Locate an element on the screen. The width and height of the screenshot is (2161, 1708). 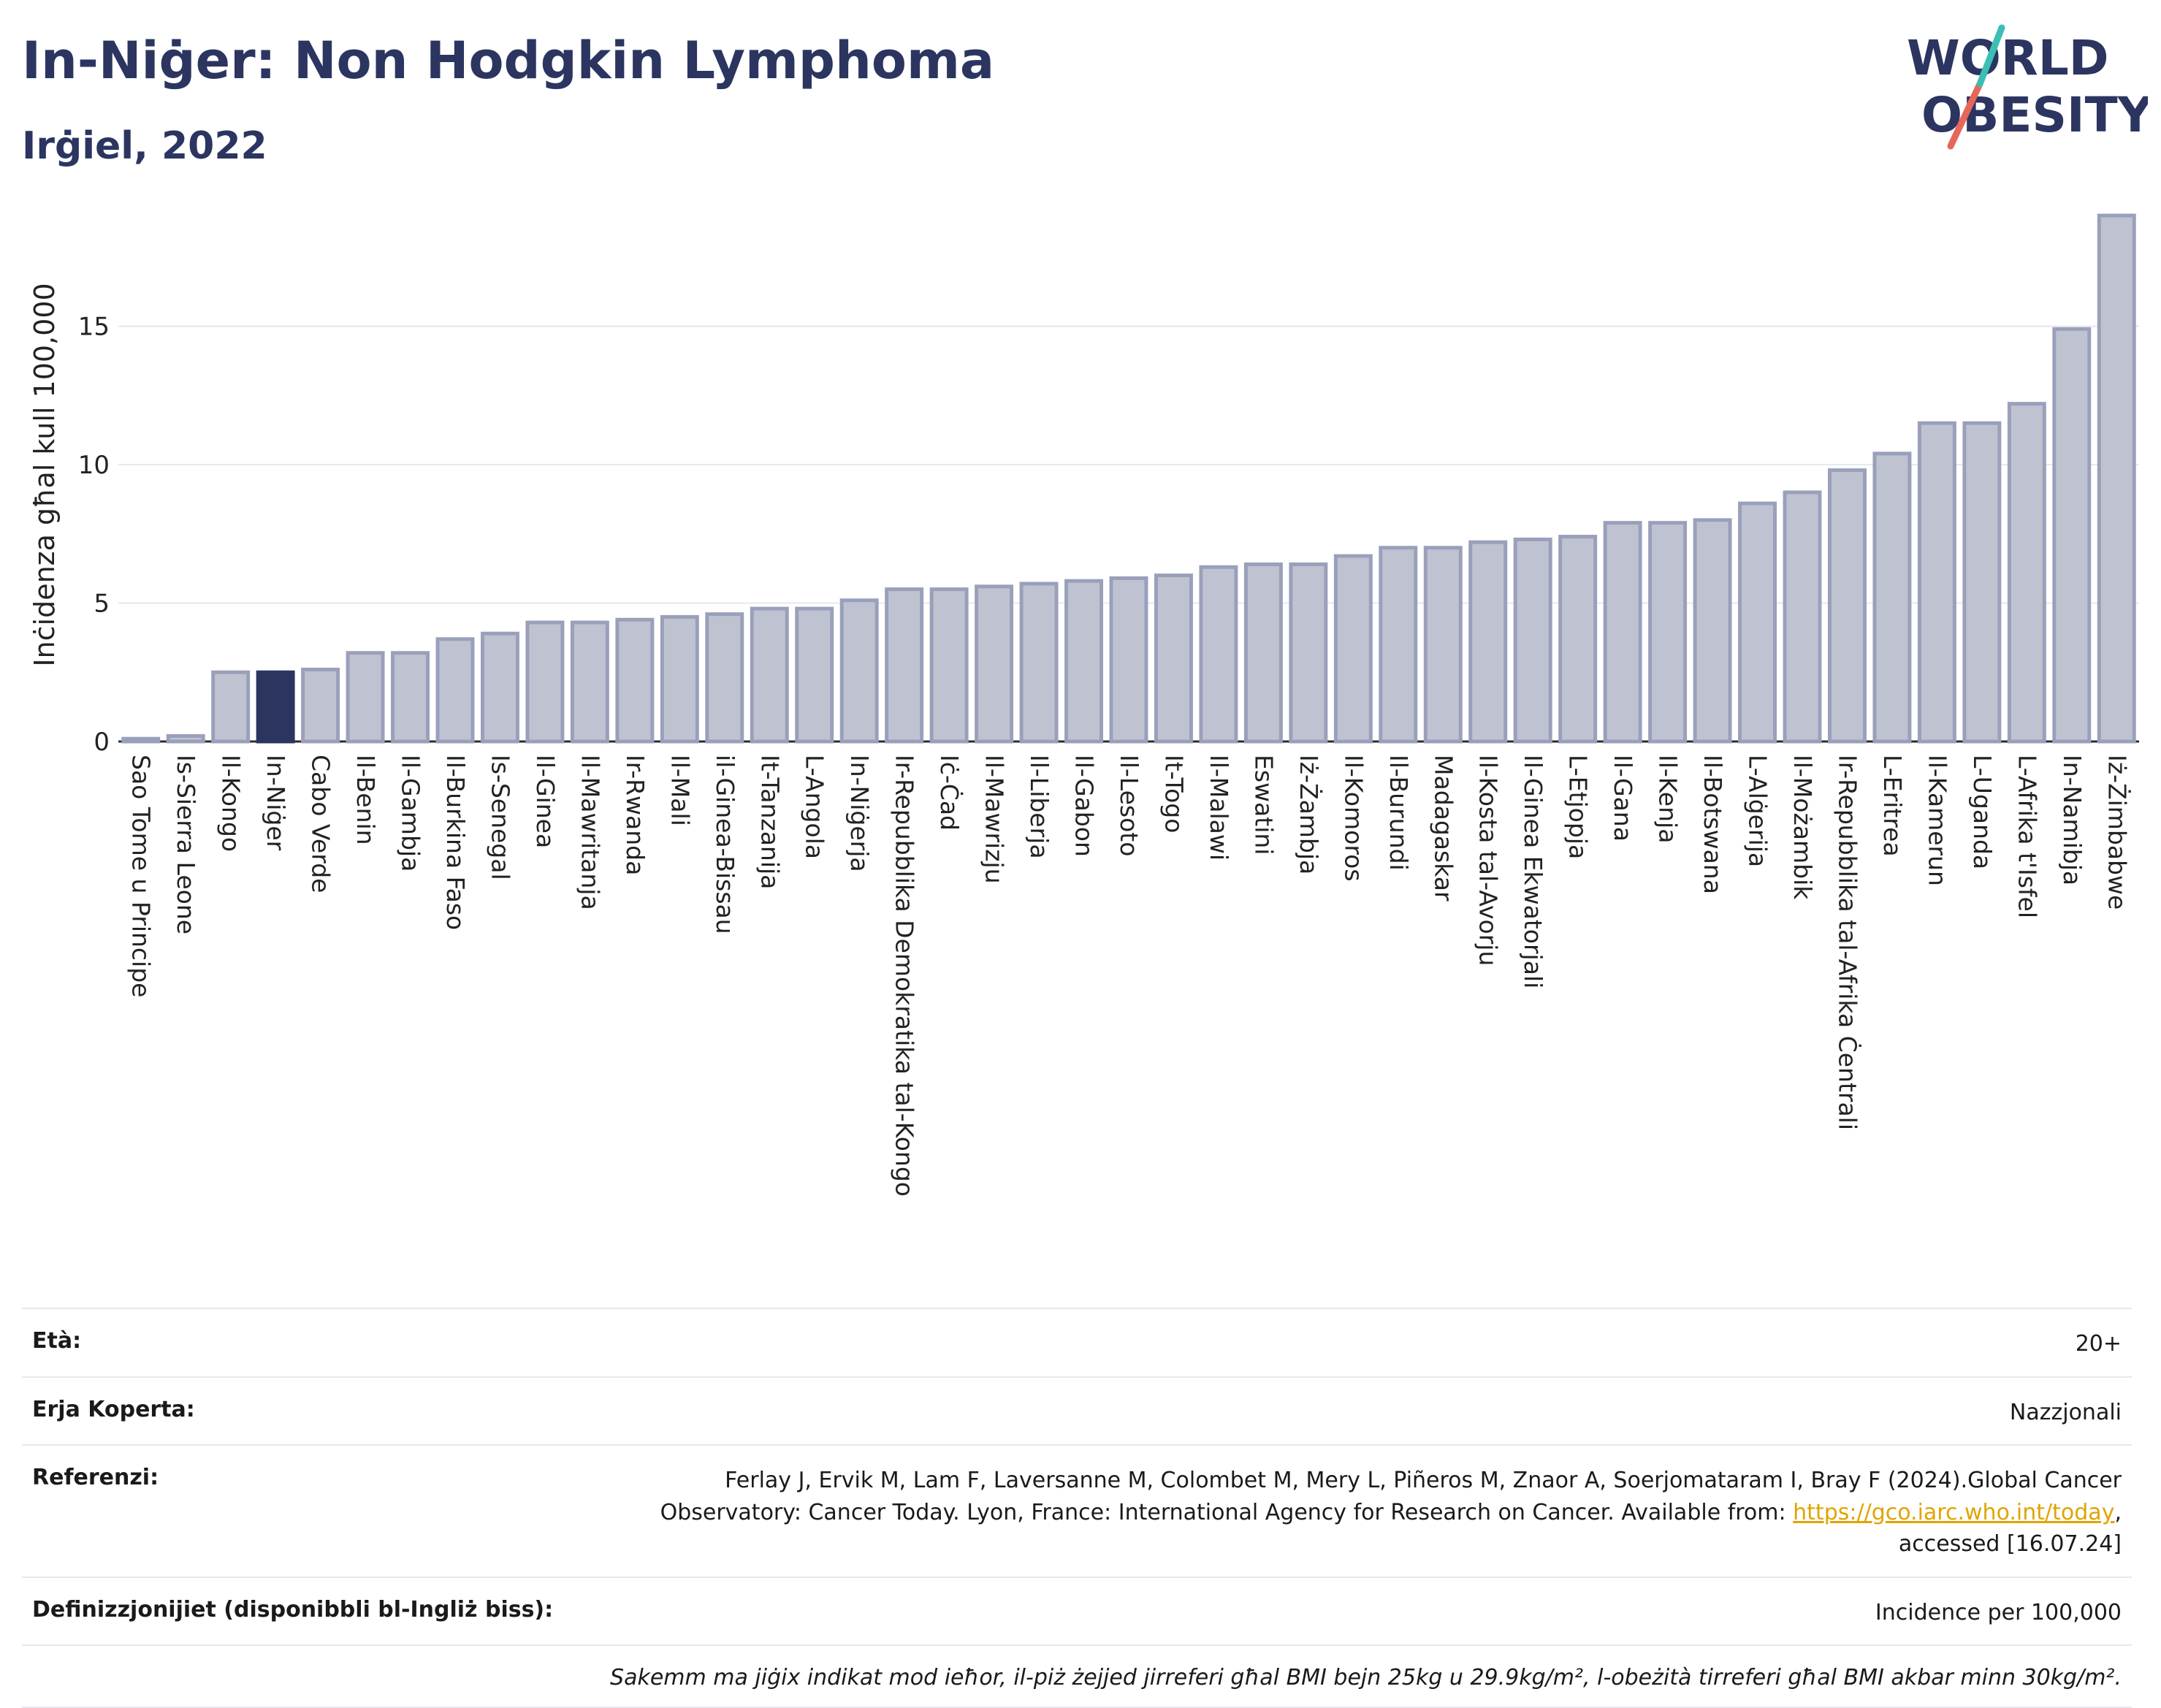
x-tick-label: L-Alġerija is located at coordinates (1758, 811).